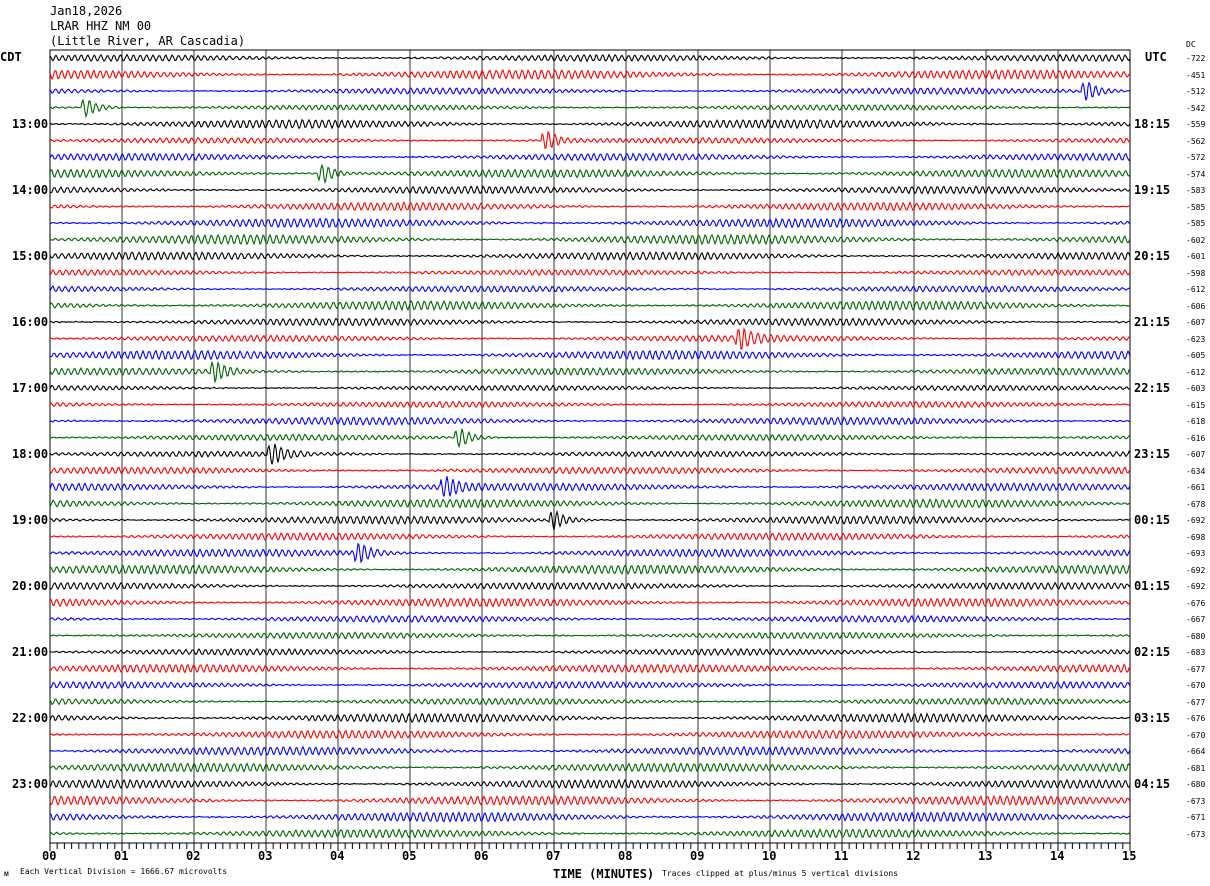  I want to click on dc-offset-label: -612, so click(1196, 372).